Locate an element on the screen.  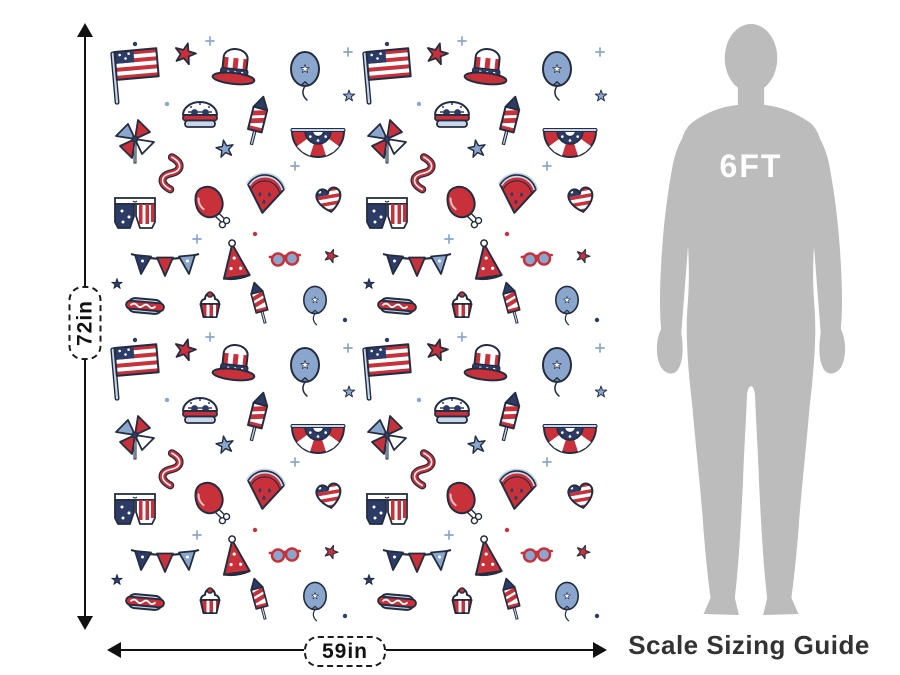
guide-title: Scale Sizing Guide is located at coordinates (749, 645).